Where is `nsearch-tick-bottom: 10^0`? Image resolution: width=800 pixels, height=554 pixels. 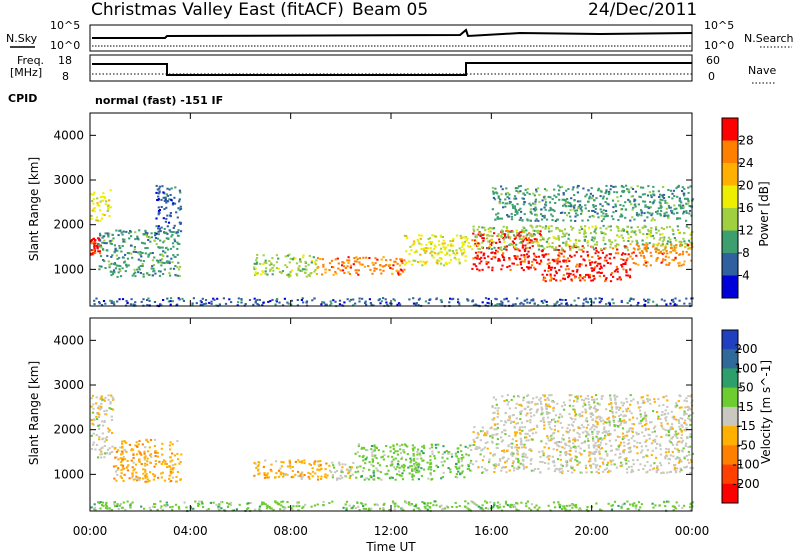 nsearch-tick-bottom: 10^0 is located at coordinates (719, 45).